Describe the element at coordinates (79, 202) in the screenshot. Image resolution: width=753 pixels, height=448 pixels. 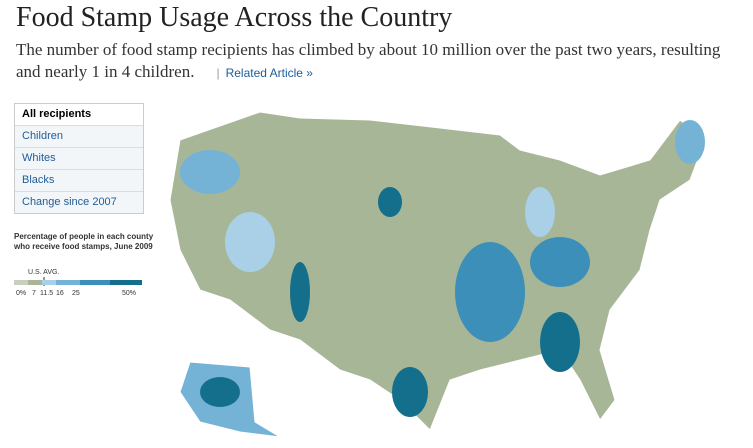
I see `tab: Change since 2007` at that location.